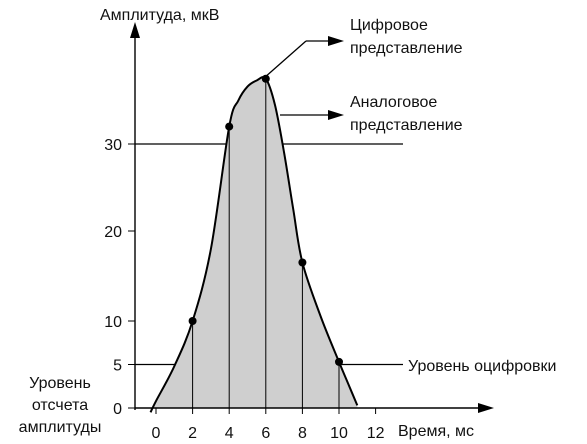 This screenshot has width=587, height=444. What do you see at coordinates (265, 433) in the screenshot?
I see `x-tick-label-6: 6` at bounding box center [265, 433].